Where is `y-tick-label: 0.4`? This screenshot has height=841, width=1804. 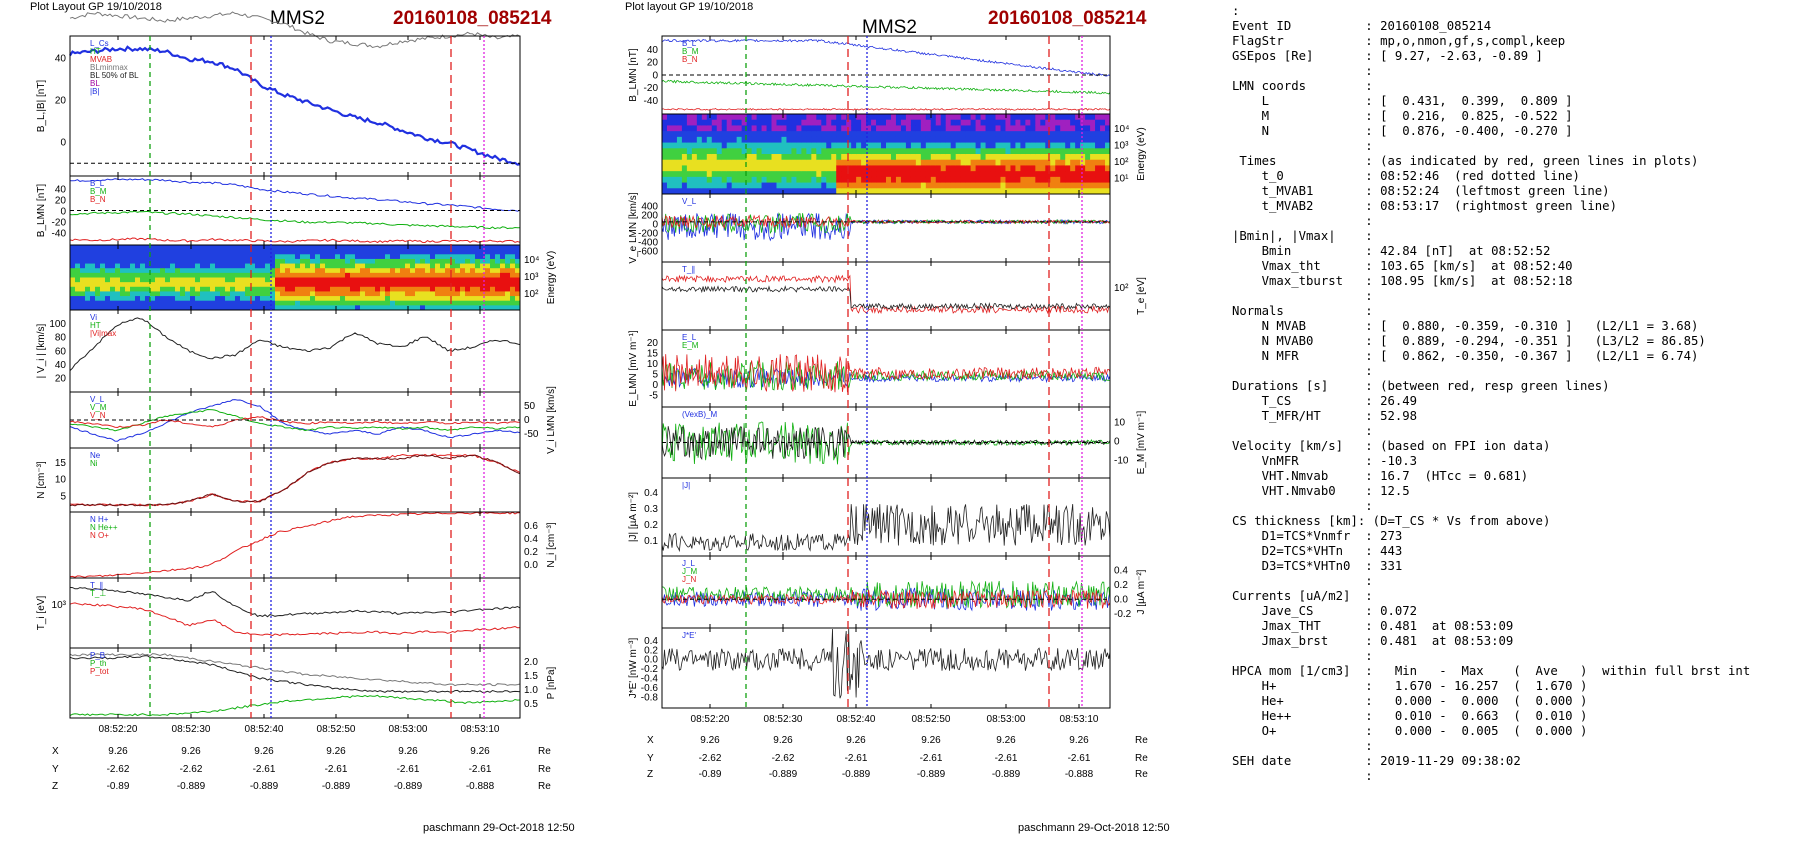
y-tick-label: 0.4 is located at coordinates (651, 641).